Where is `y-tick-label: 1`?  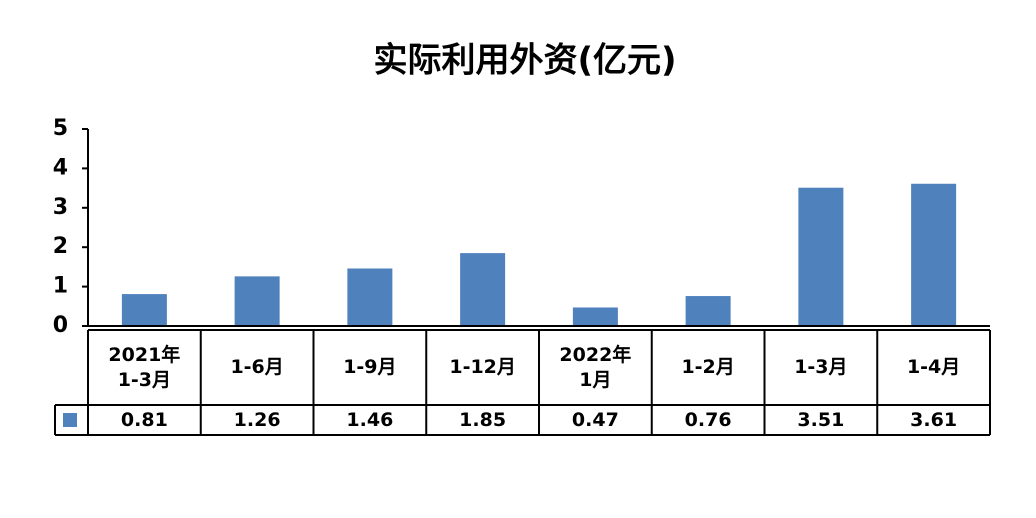
y-tick-label: 1 is located at coordinates (60, 286).